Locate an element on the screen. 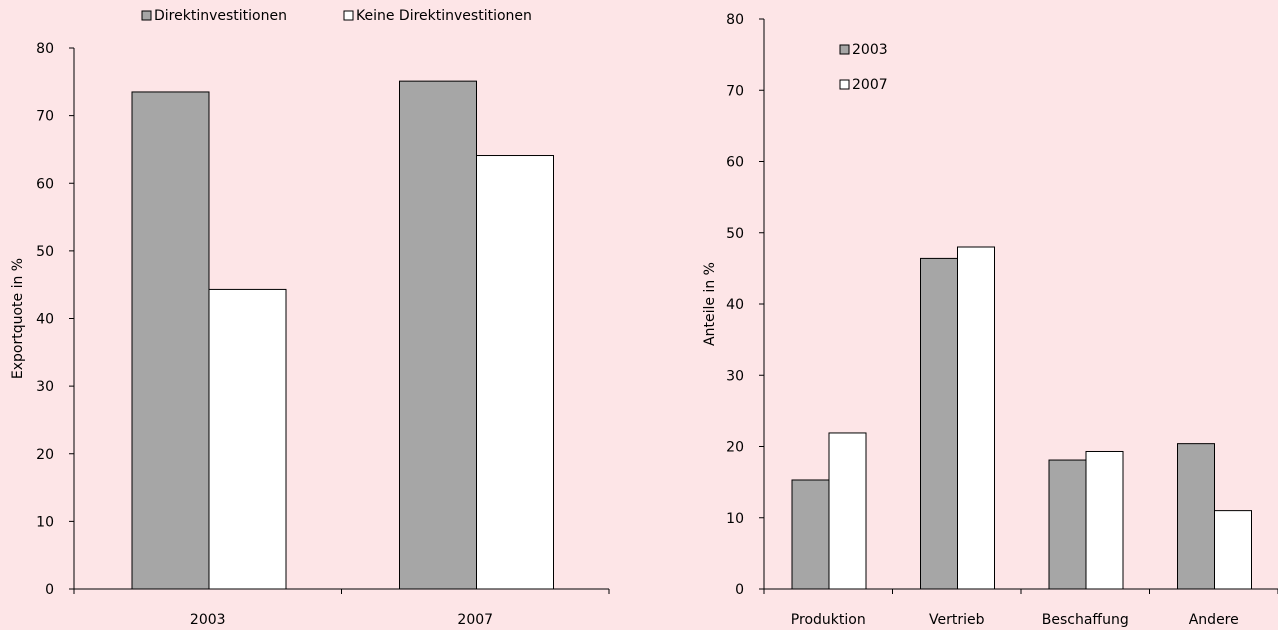  x-tick-label: Produktion is located at coordinates (828, 620).